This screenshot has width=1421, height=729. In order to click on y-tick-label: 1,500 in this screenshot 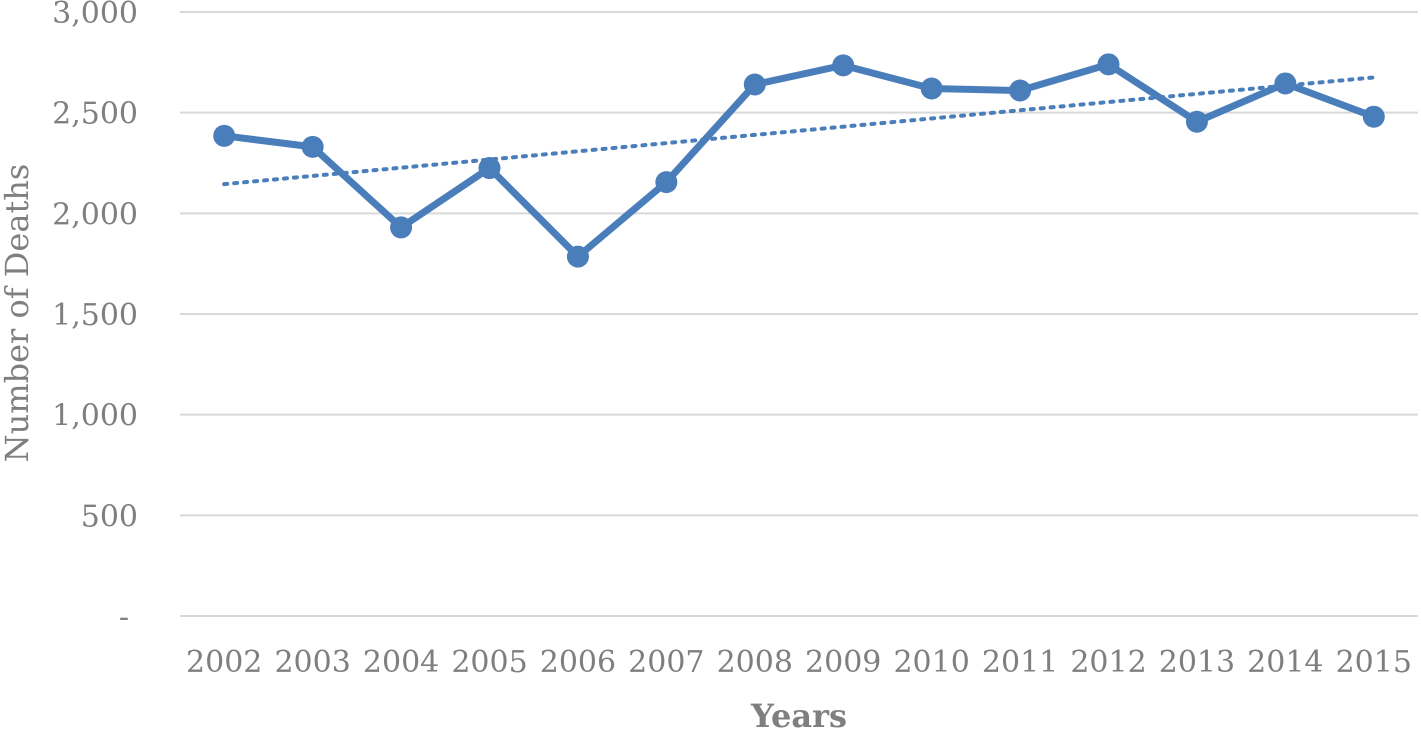, I will do `click(95, 315)`.